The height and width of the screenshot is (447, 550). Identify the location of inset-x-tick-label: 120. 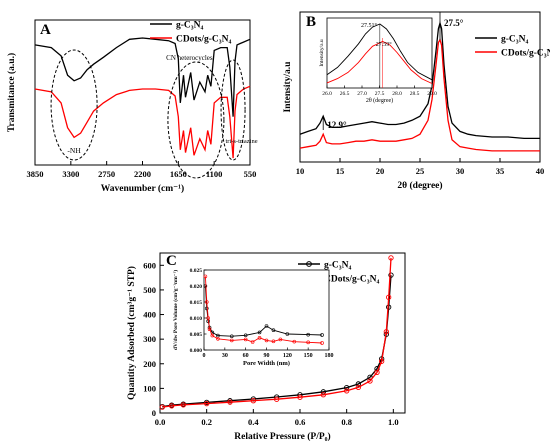
(287, 356).